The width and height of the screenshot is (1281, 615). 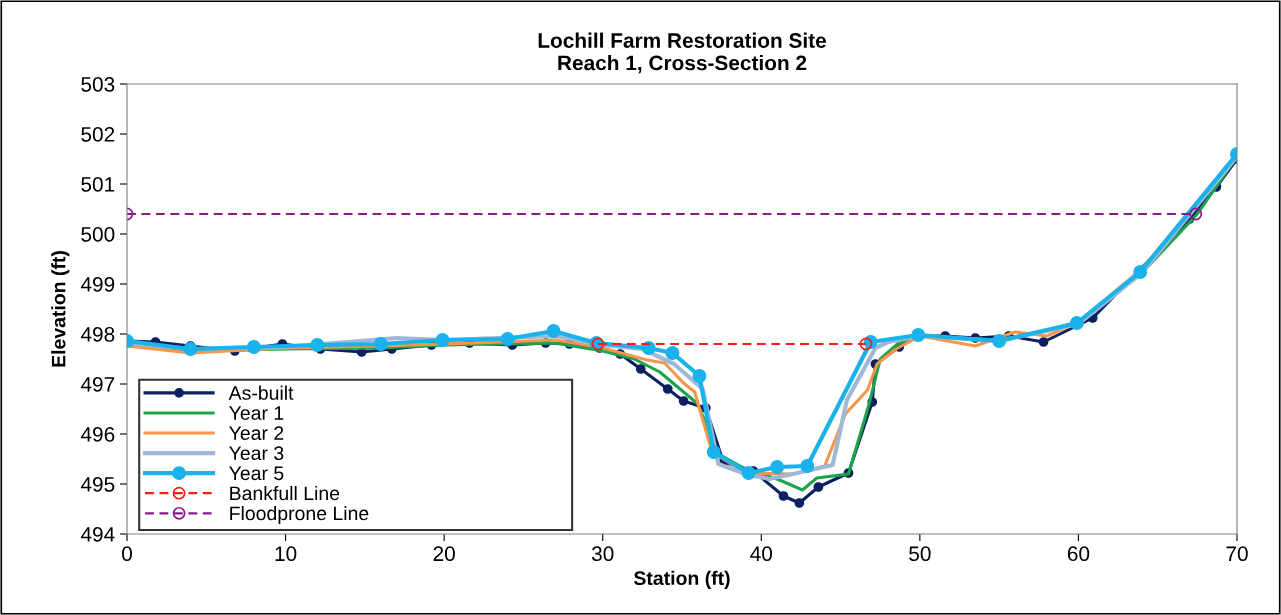 What do you see at coordinates (256, 413) in the screenshot?
I see `legend-label: Year 1` at bounding box center [256, 413].